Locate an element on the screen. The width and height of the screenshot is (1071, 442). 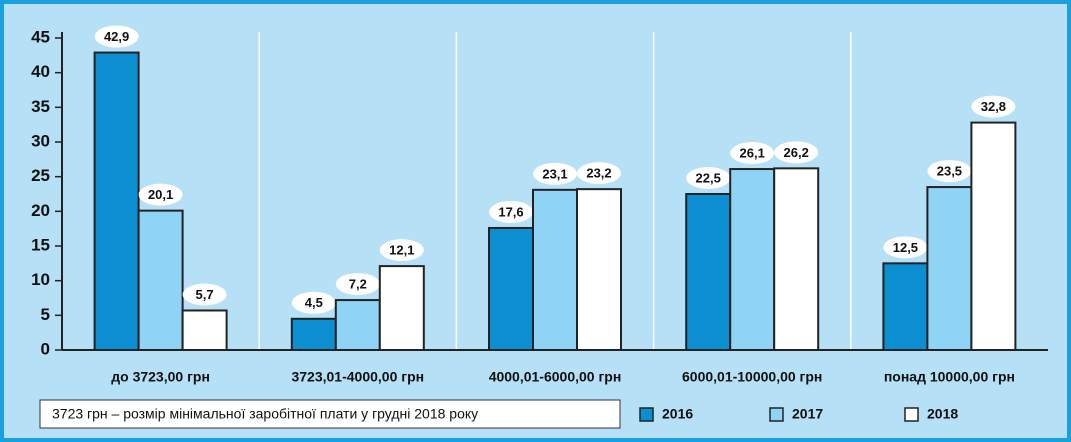
note-box is located at coordinates (330, 414).